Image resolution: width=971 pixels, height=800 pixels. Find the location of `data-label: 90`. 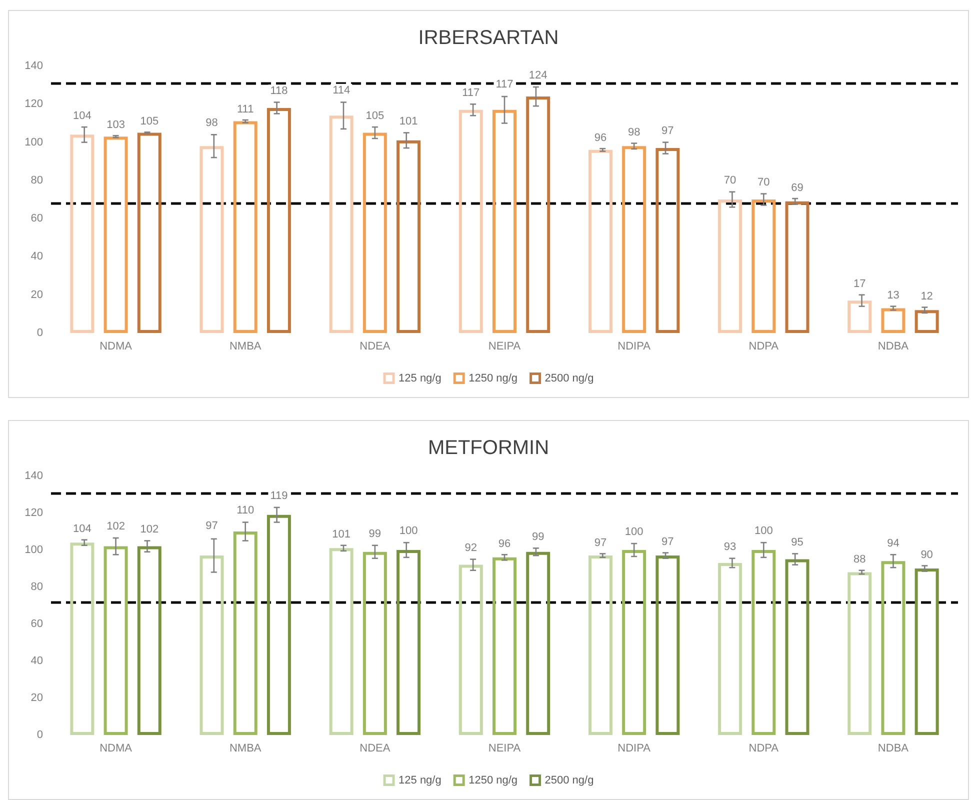

data-label: 90 is located at coordinates (926, 554).